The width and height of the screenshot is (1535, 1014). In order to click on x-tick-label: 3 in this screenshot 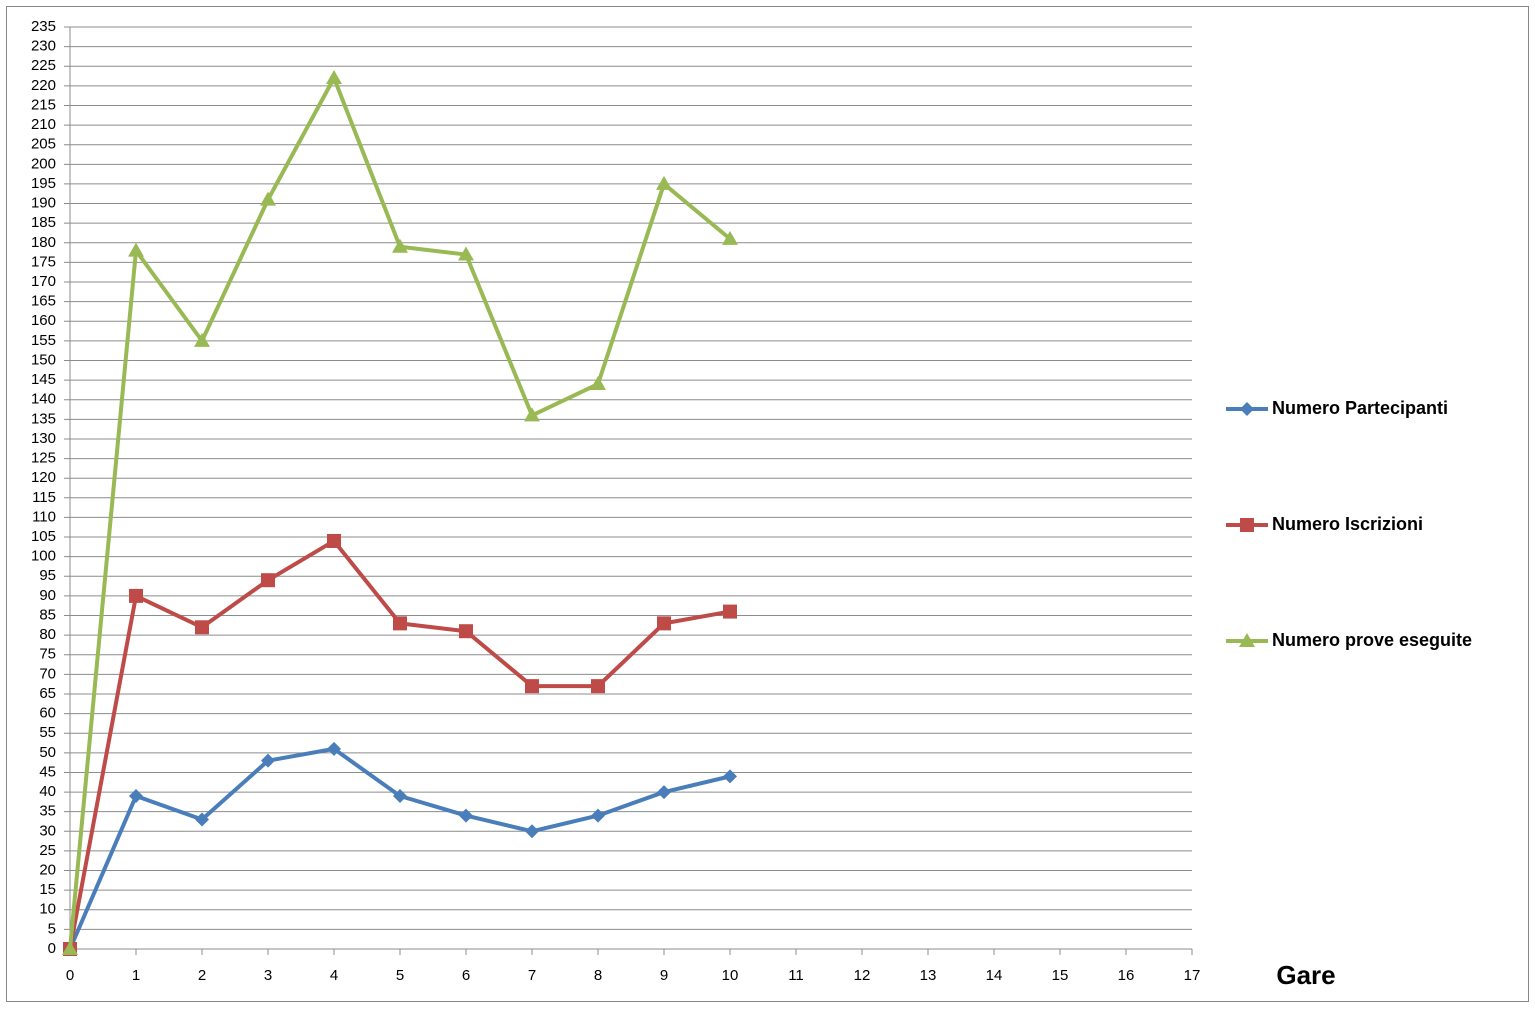, I will do `click(268, 975)`.